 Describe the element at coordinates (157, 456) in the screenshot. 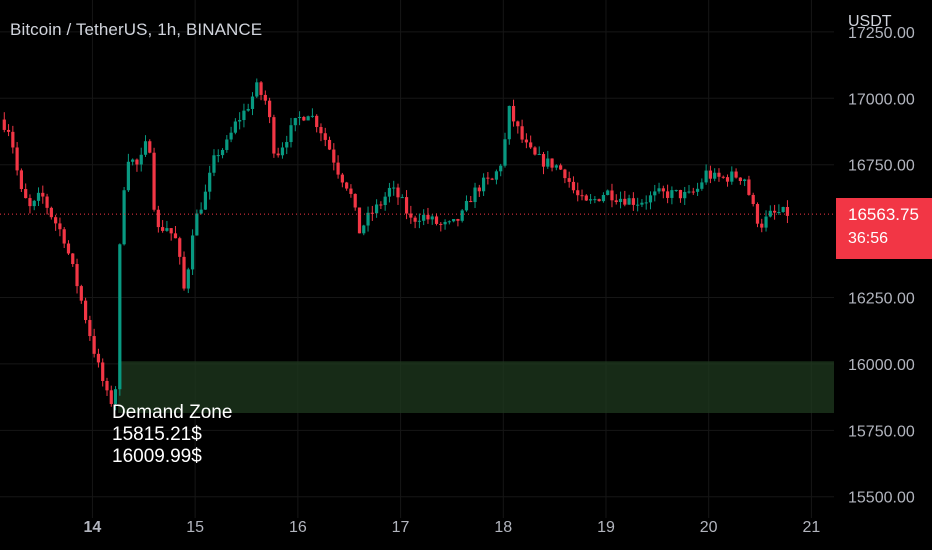

I see `zone-high-price: 16009.99$` at that location.